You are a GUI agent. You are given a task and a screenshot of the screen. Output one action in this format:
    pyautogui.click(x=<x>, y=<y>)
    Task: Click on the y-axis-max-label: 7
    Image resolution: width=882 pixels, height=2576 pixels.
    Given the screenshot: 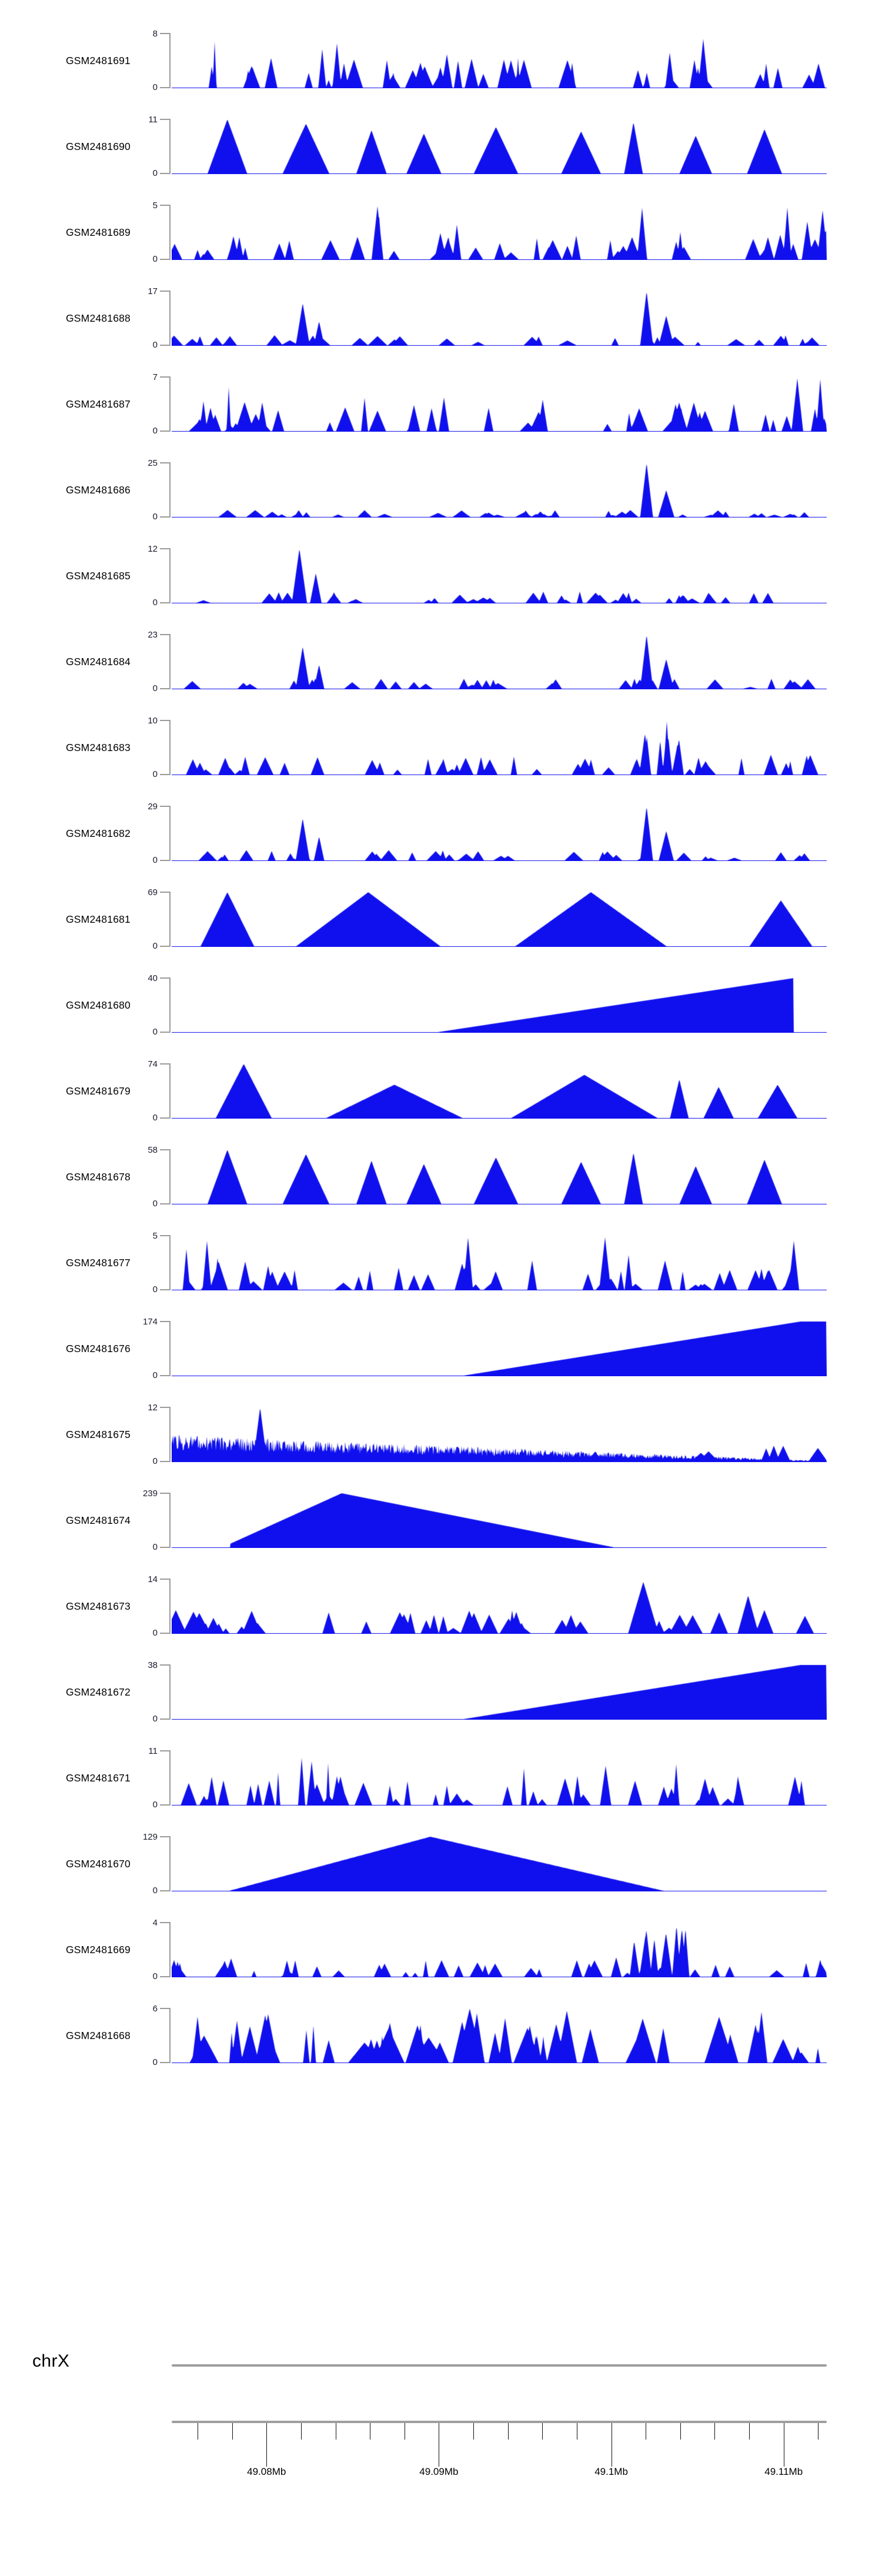 What is the action you would take?
    pyautogui.click(x=155, y=377)
    